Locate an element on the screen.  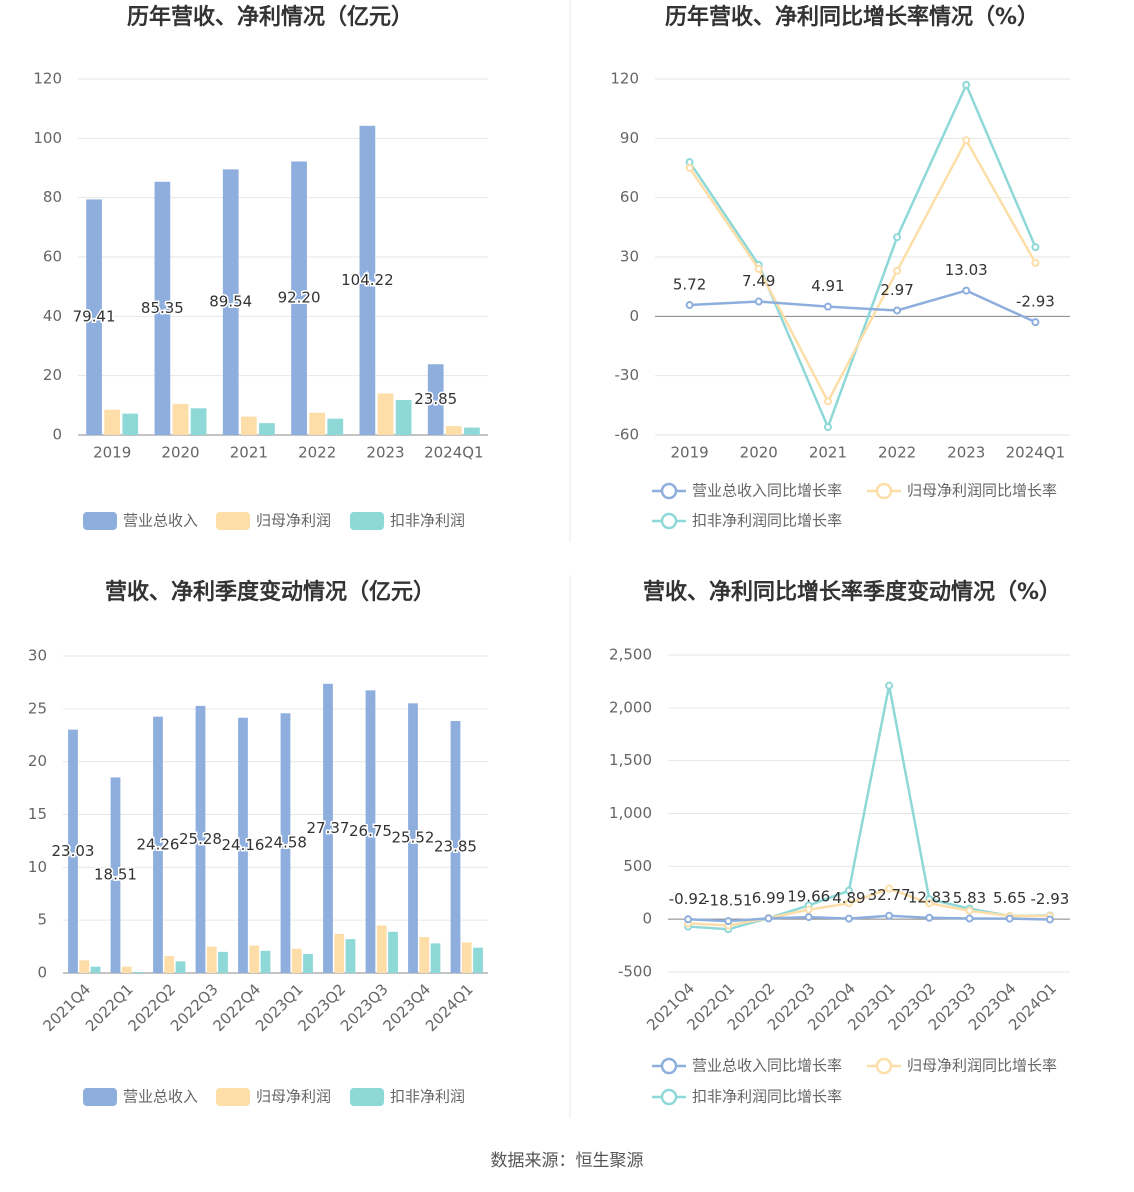
y-tick-label: 40 is located at coordinates (52, 316).